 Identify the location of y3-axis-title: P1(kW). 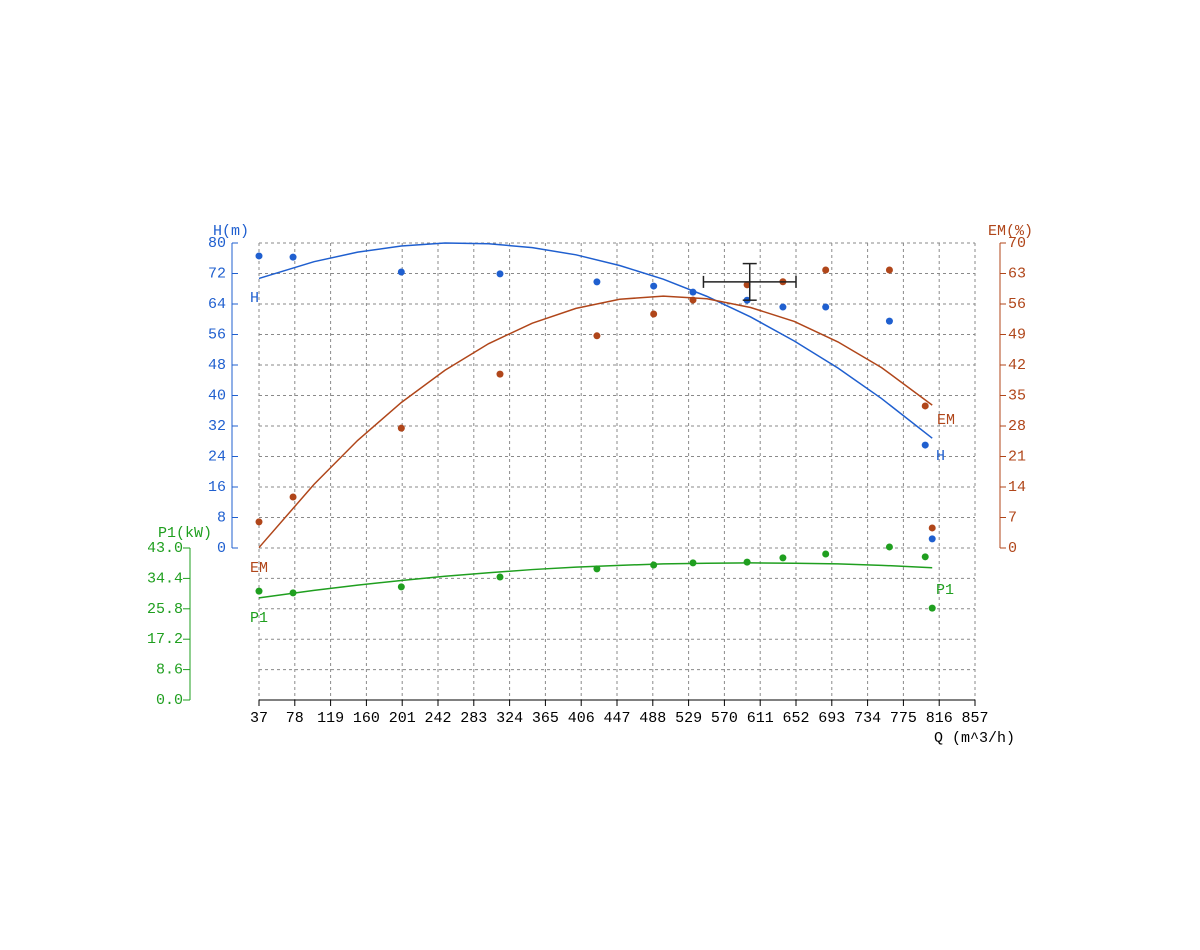
(185, 533).